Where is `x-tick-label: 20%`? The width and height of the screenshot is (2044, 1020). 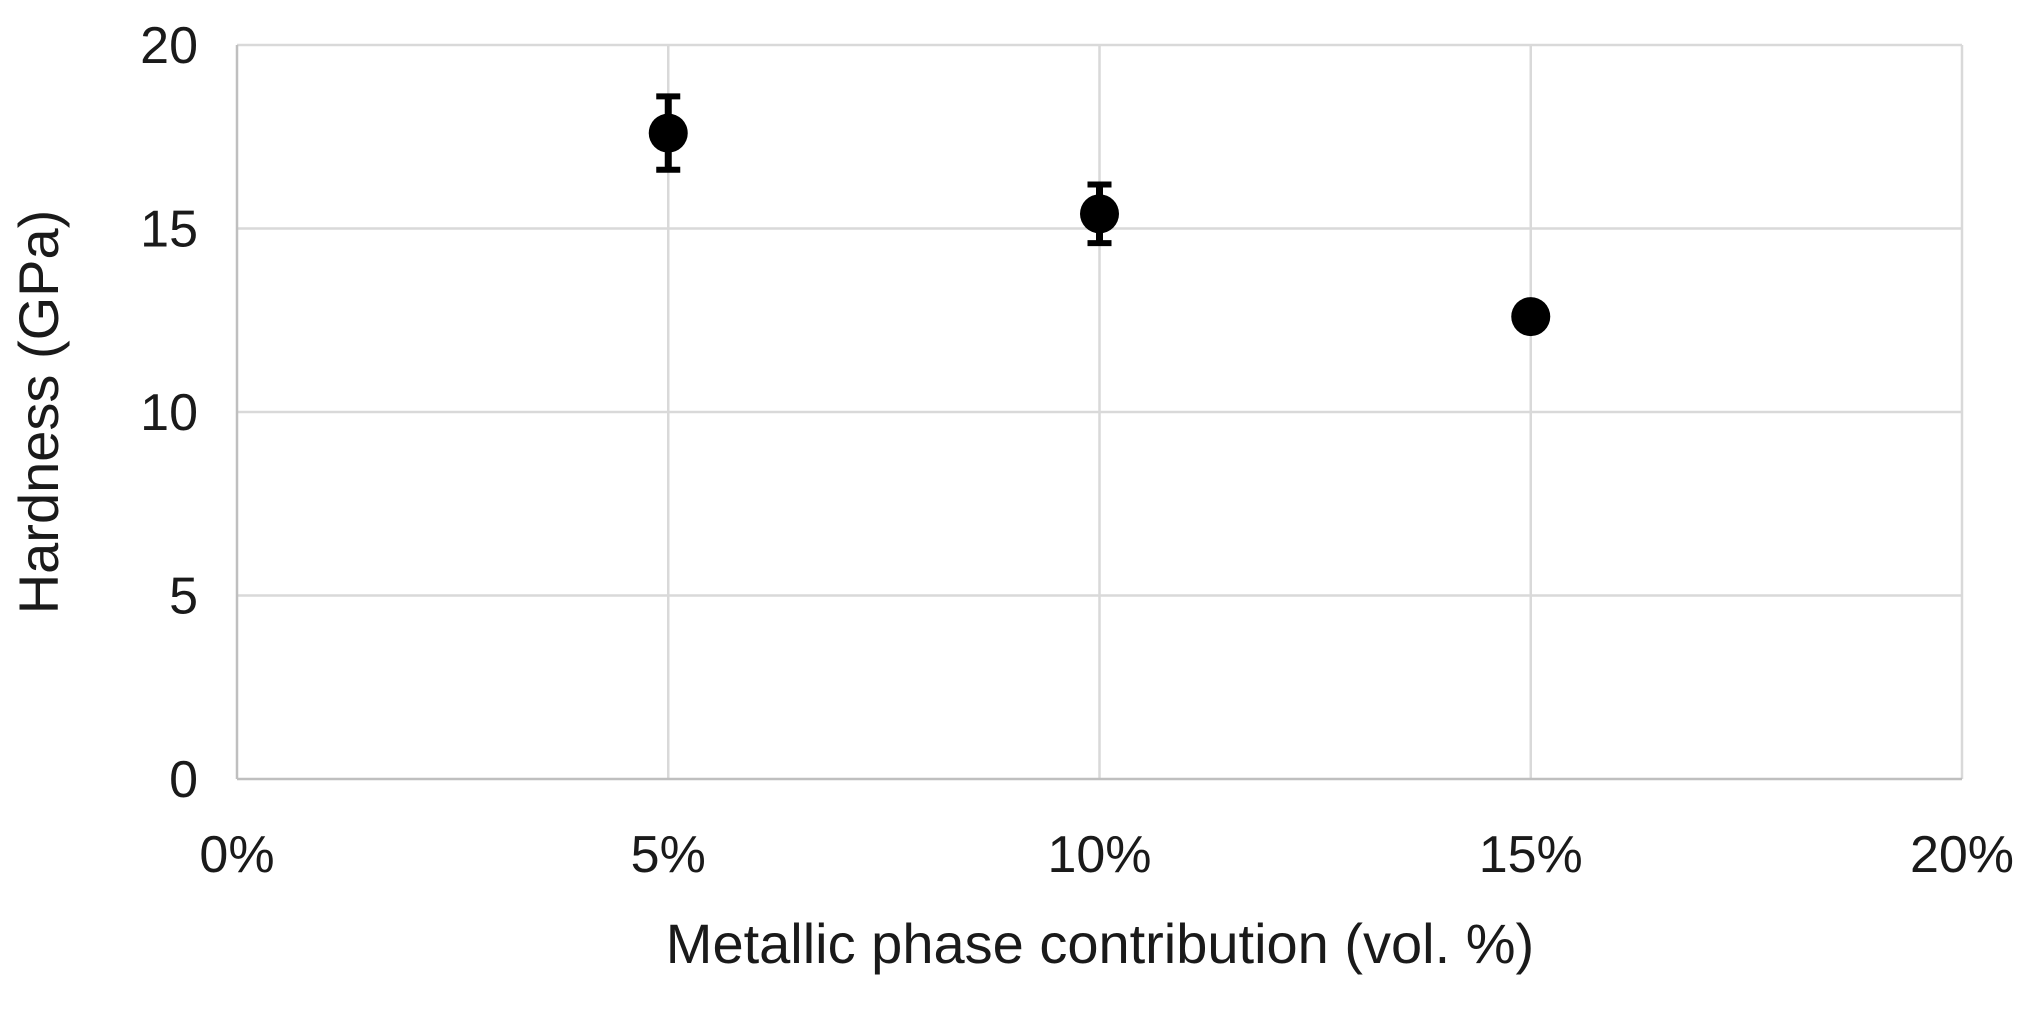 x-tick-label: 20% is located at coordinates (1962, 855).